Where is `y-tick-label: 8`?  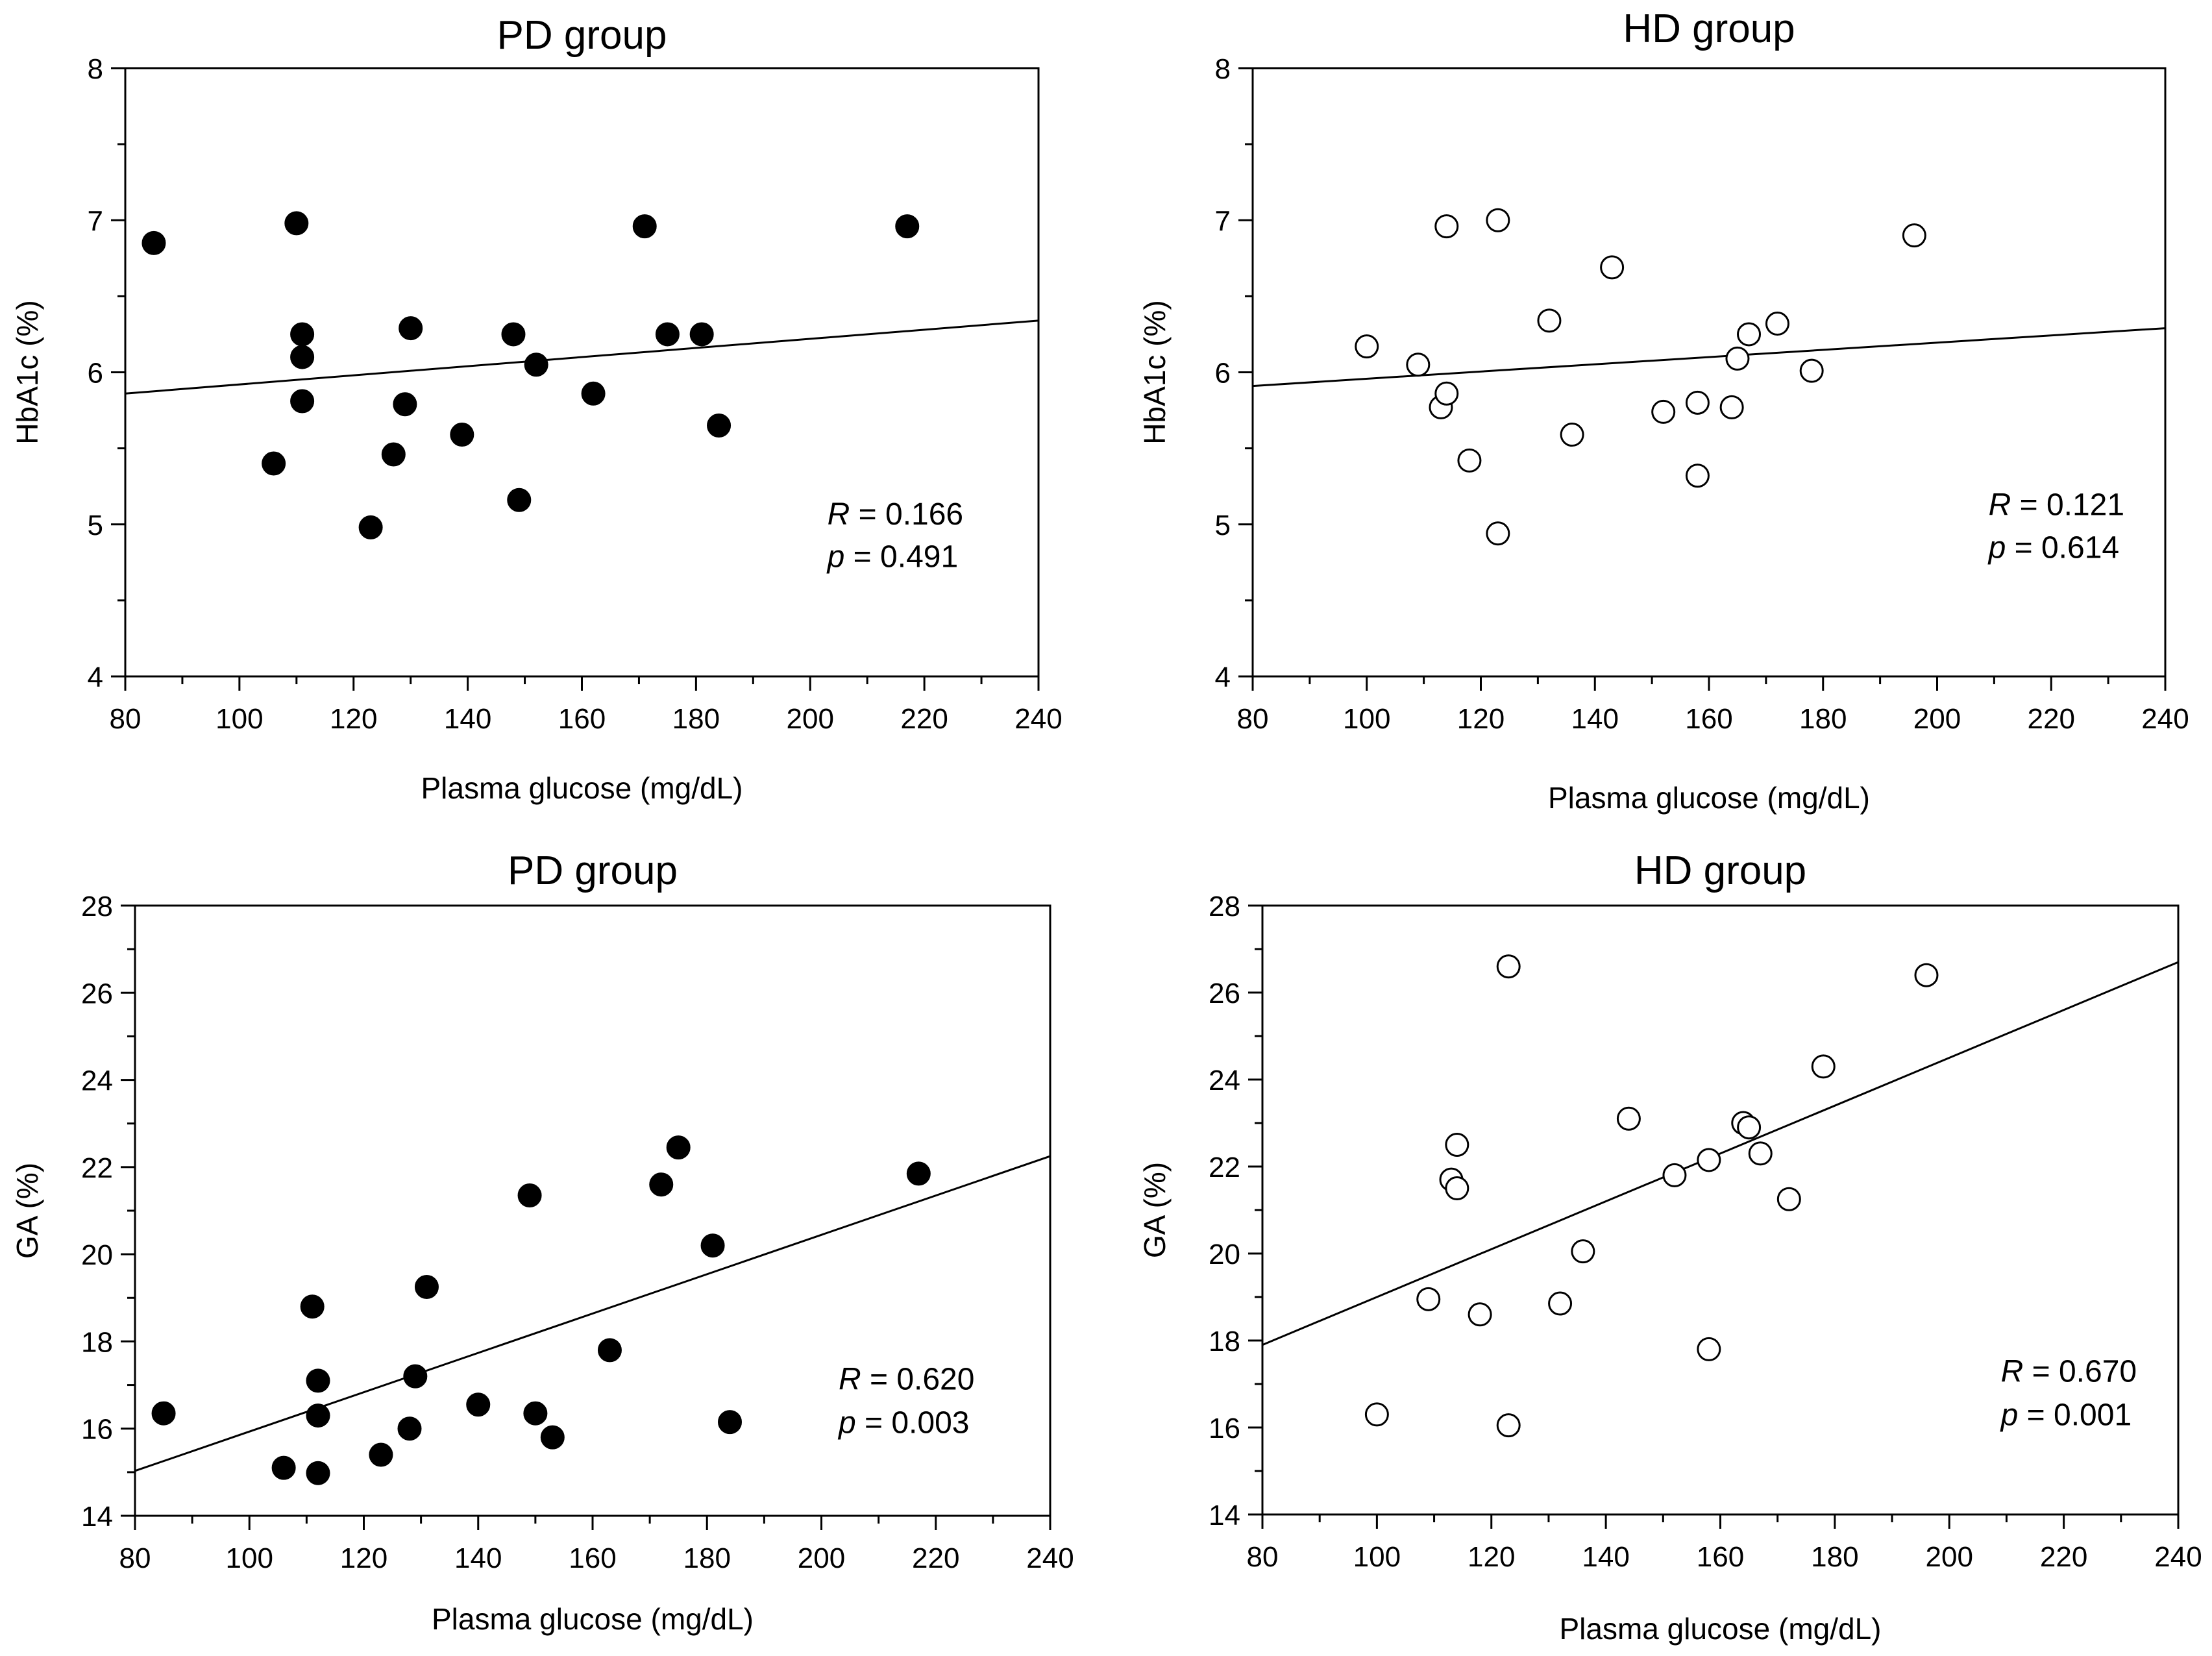 y-tick-label: 8 is located at coordinates (95, 69).